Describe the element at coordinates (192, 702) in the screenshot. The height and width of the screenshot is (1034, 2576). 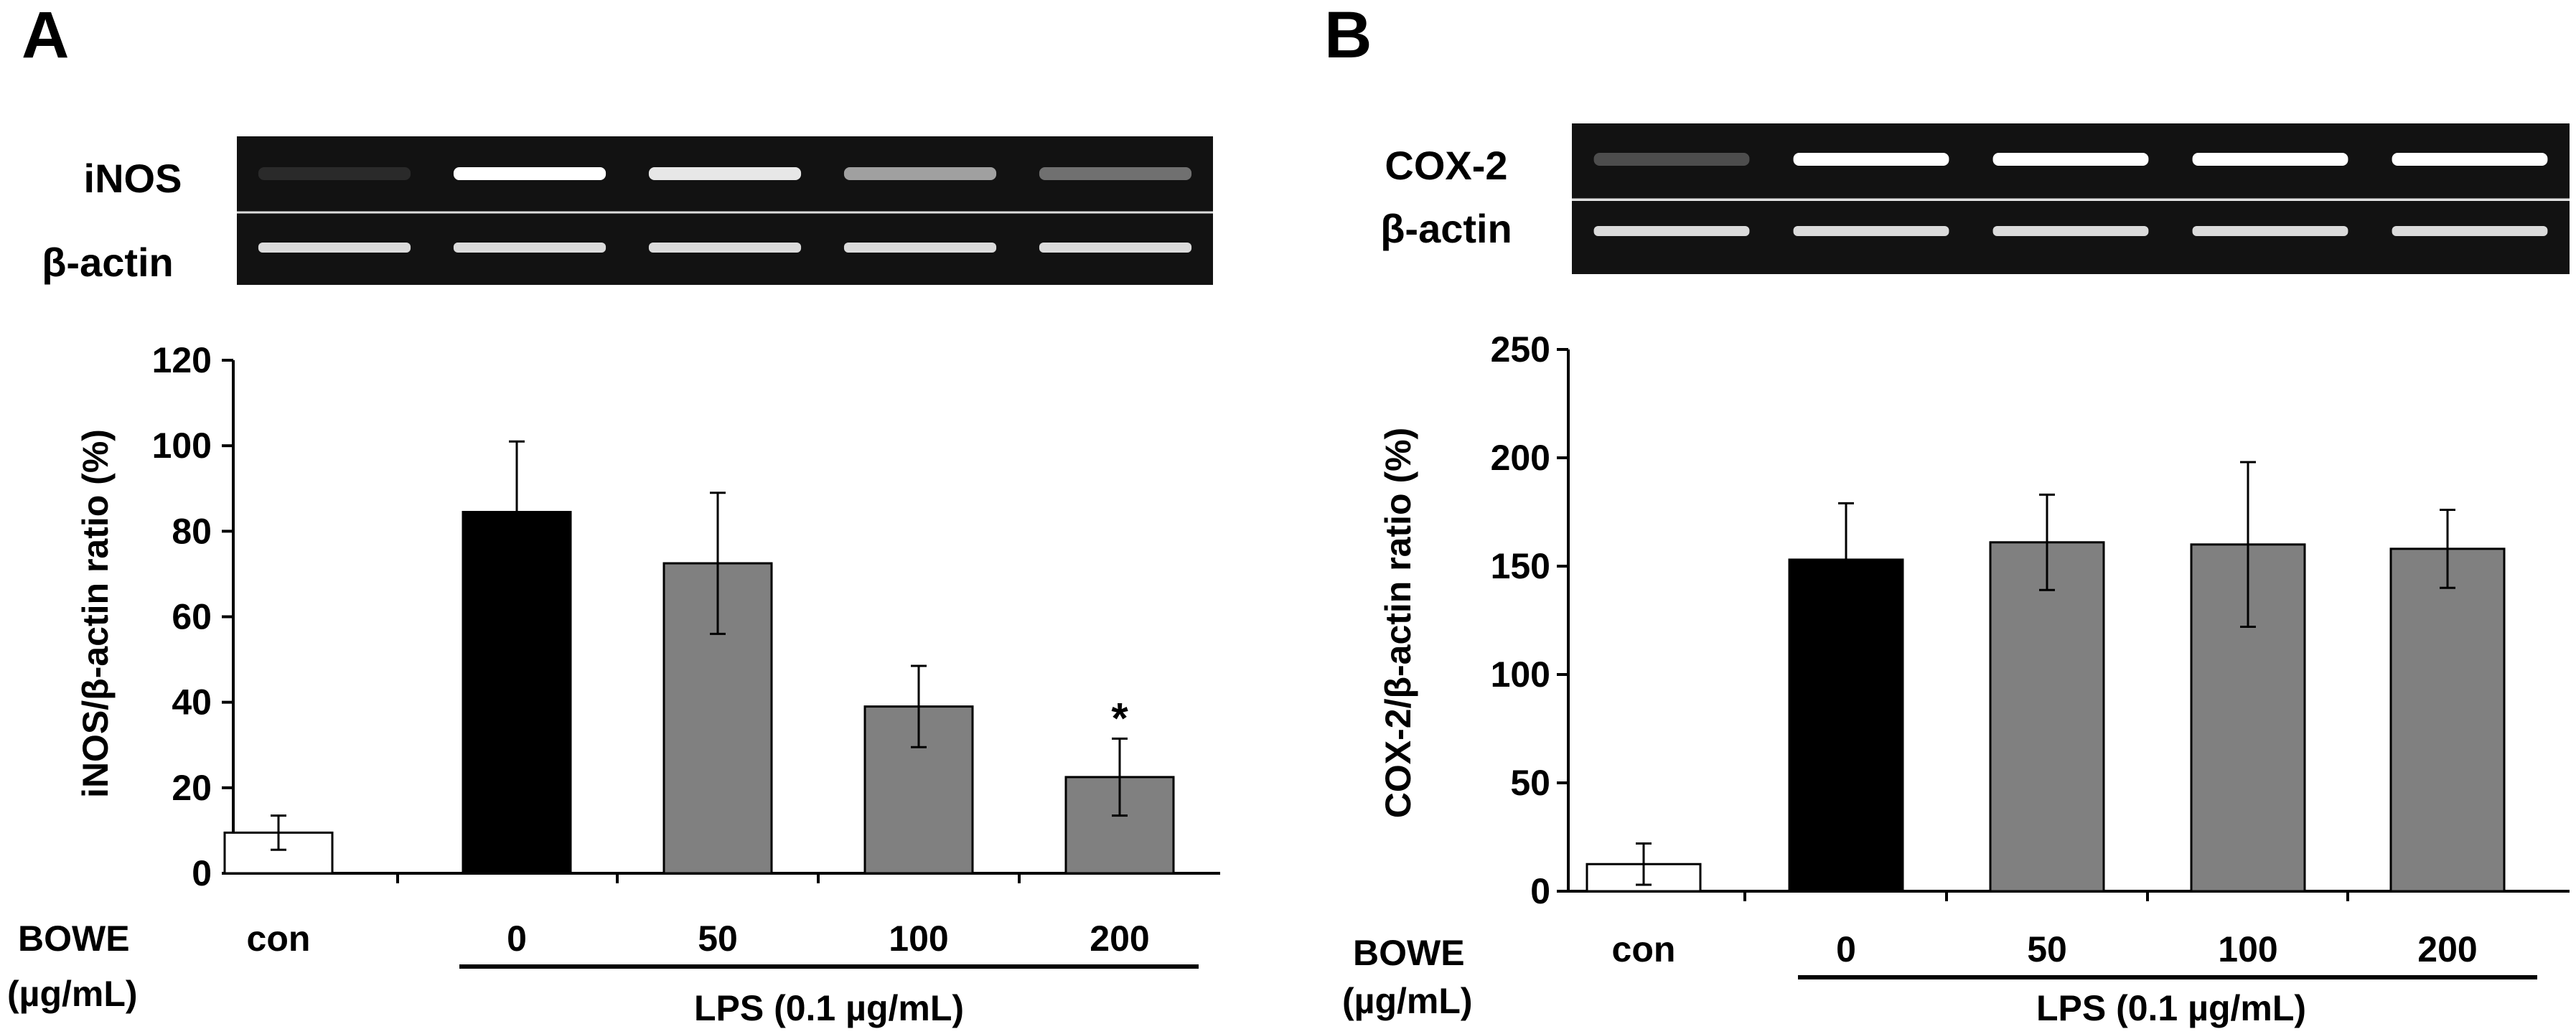
I see `y-tick-label: 40` at that location.